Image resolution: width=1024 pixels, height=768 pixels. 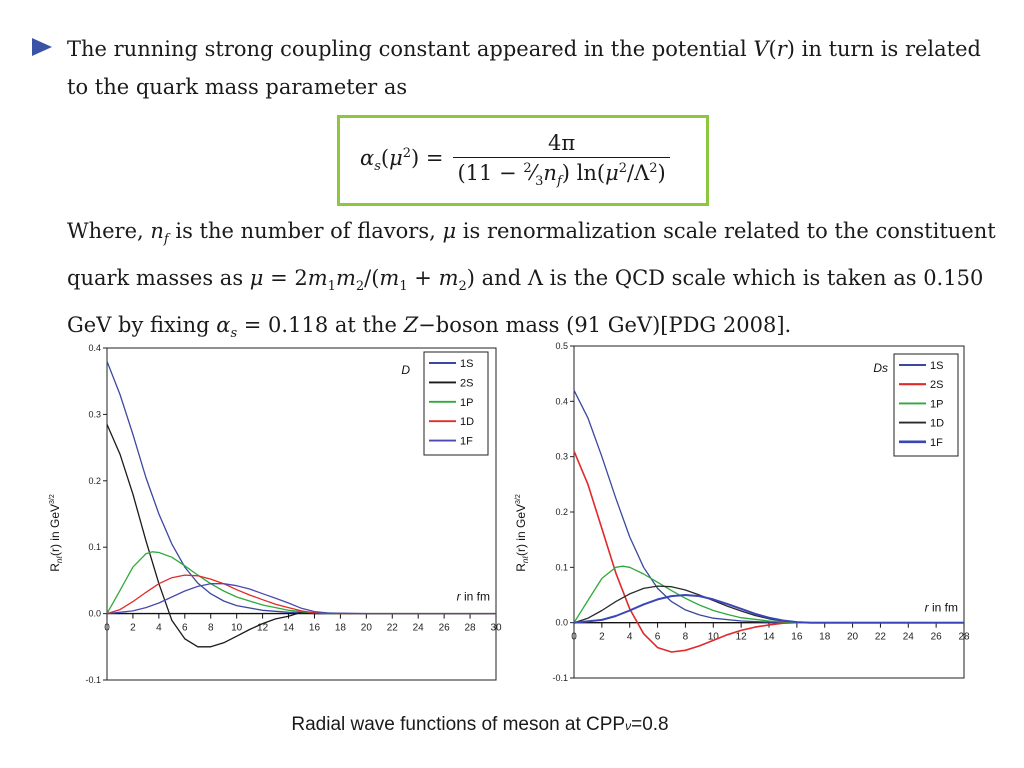 I want to click on chart-d-series-1f, so click(x=301, y=599).